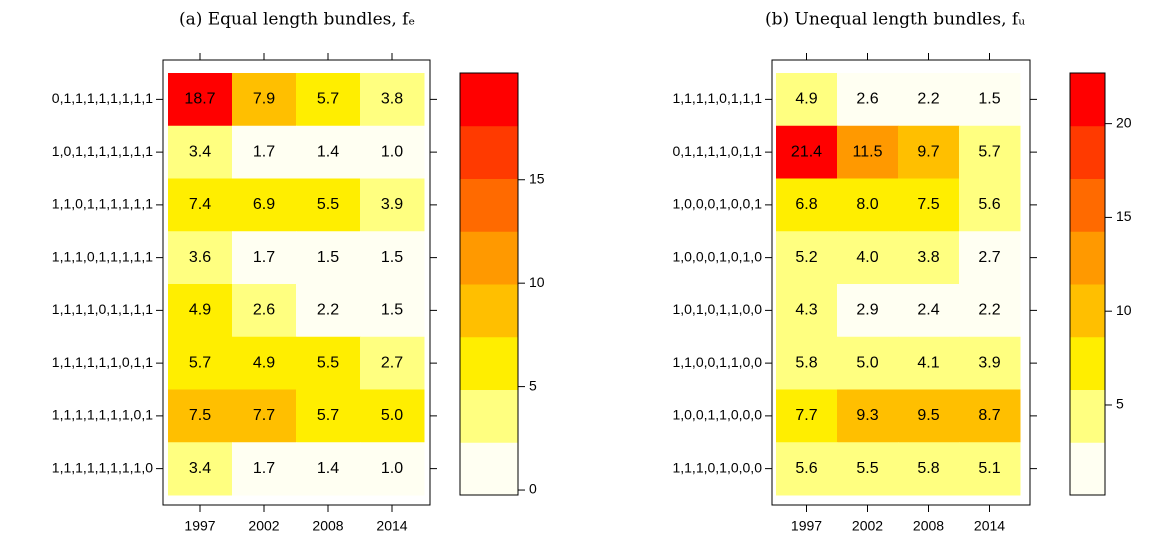 The image size is (1157, 541). I want to click on cell-label: 18.7, so click(199, 99).